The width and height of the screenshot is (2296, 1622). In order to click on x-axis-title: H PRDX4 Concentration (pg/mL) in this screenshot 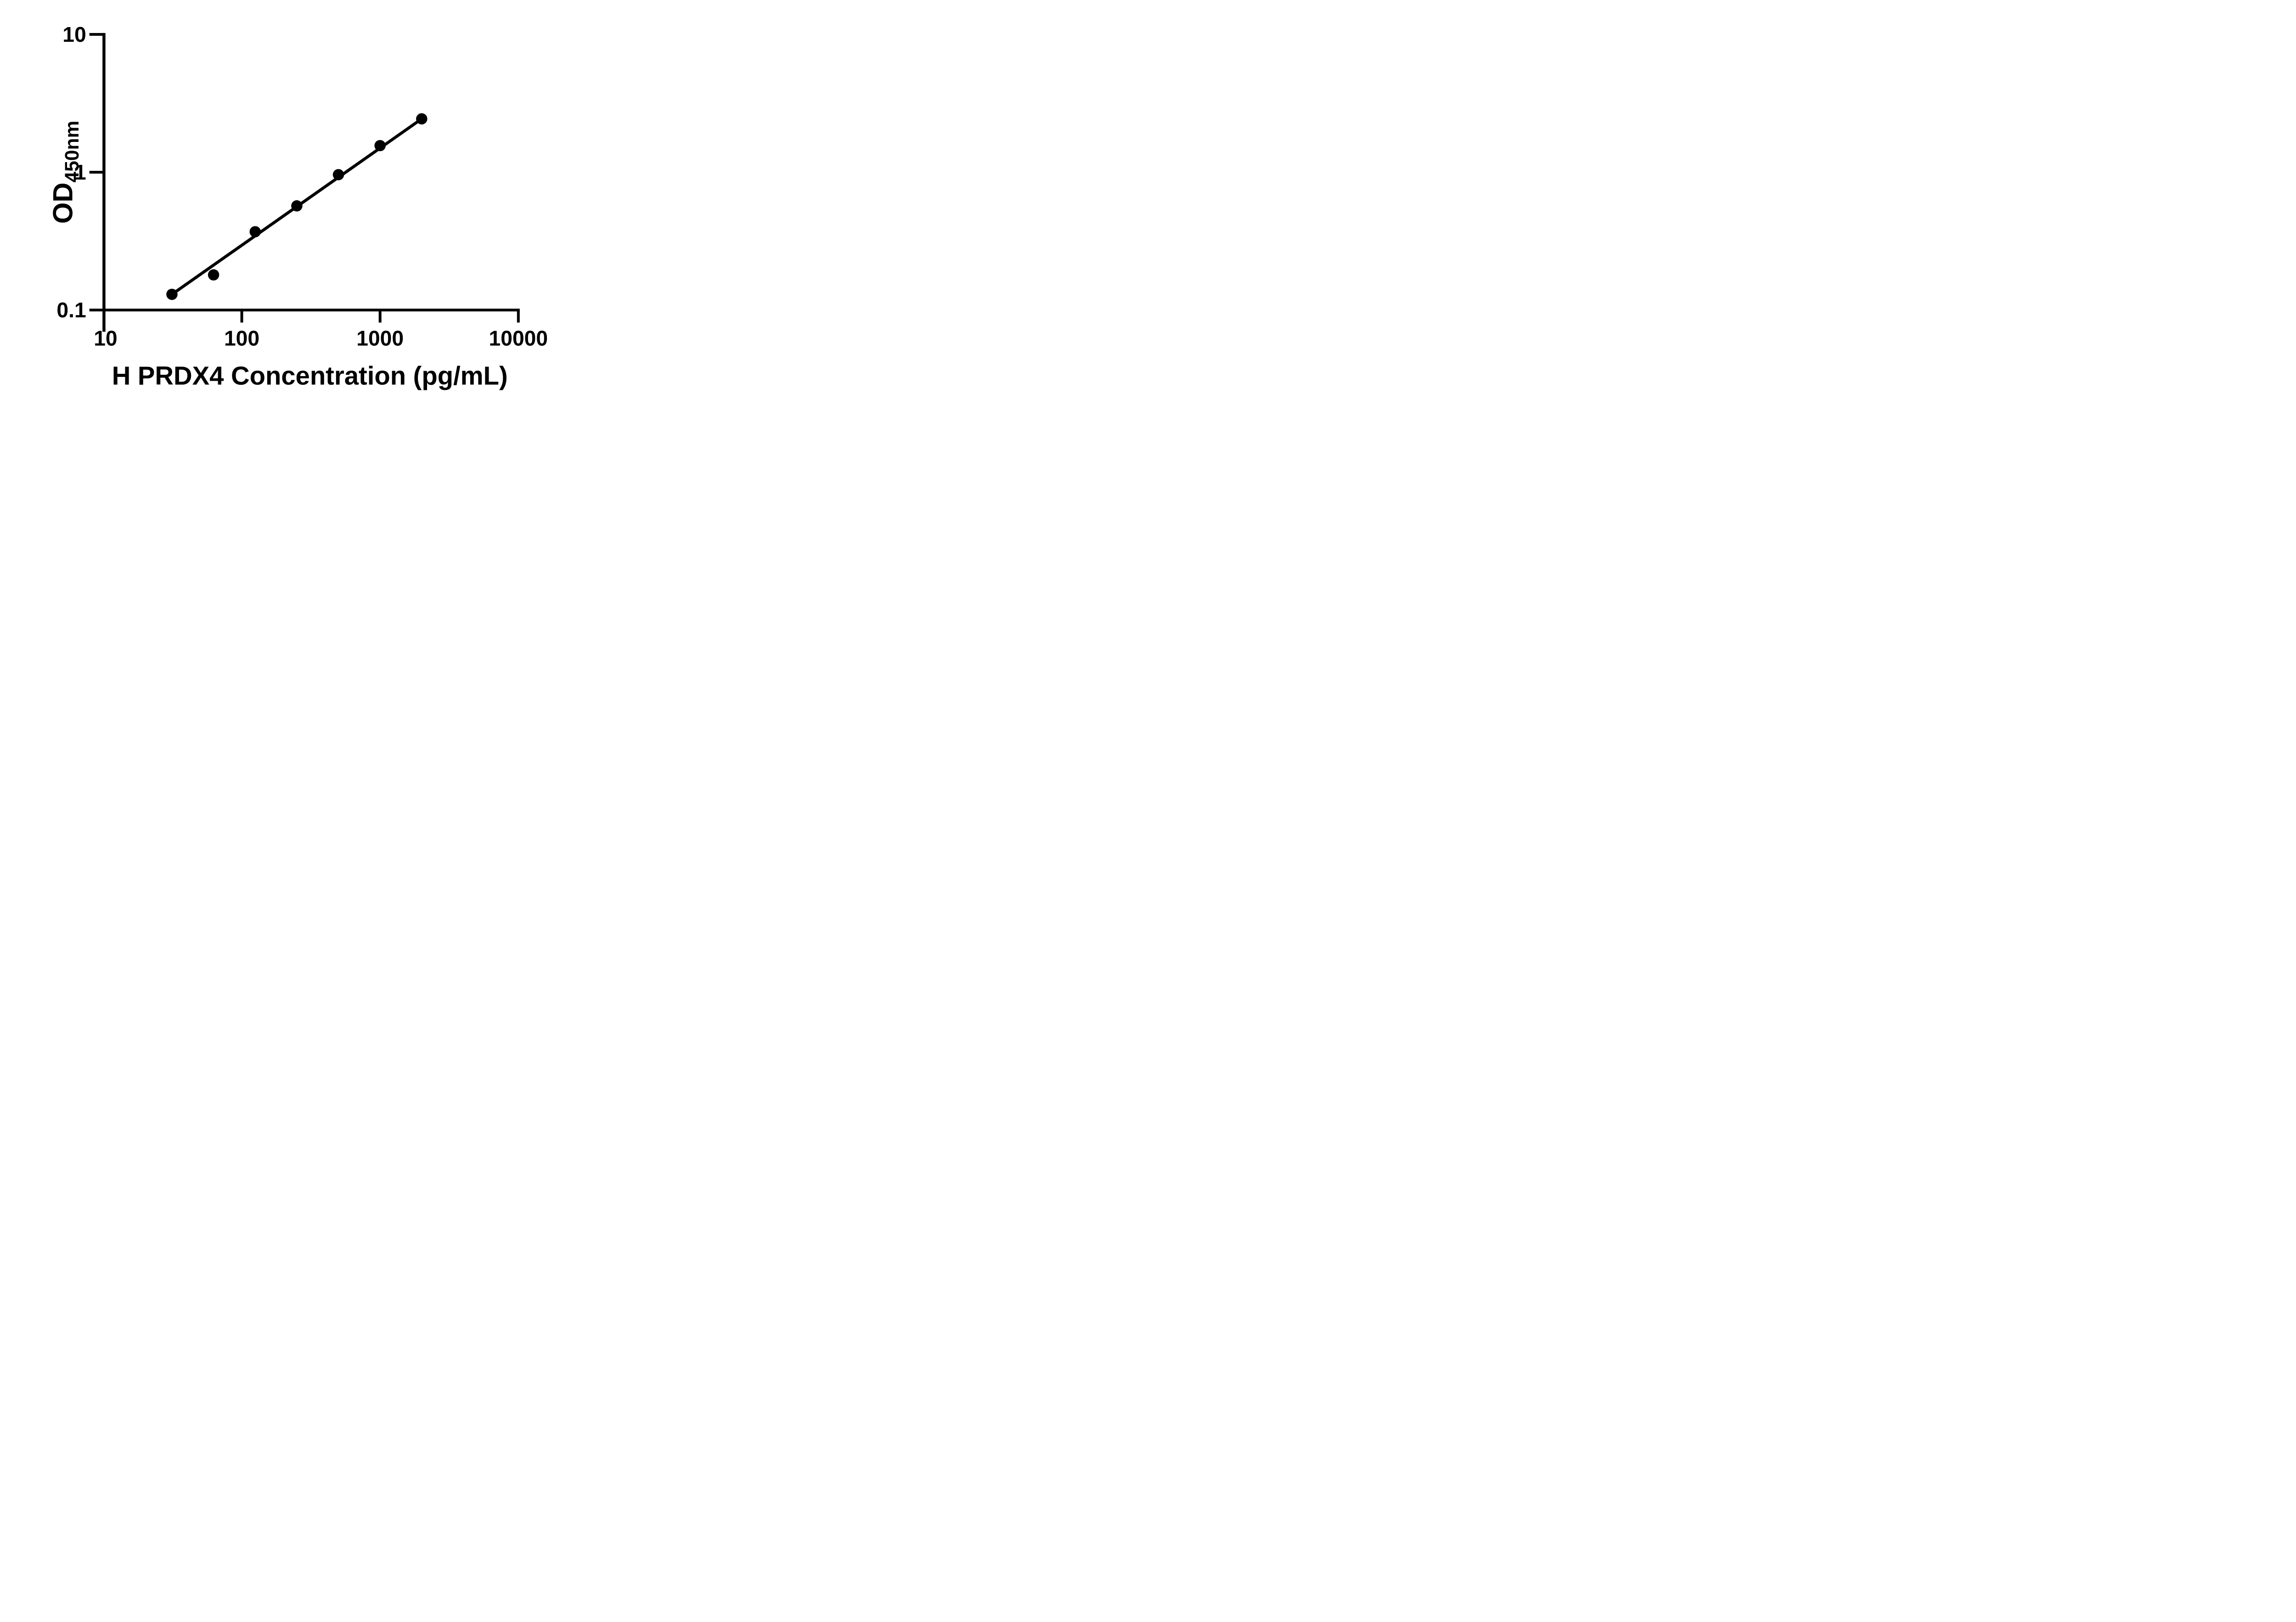, I will do `click(310, 375)`.